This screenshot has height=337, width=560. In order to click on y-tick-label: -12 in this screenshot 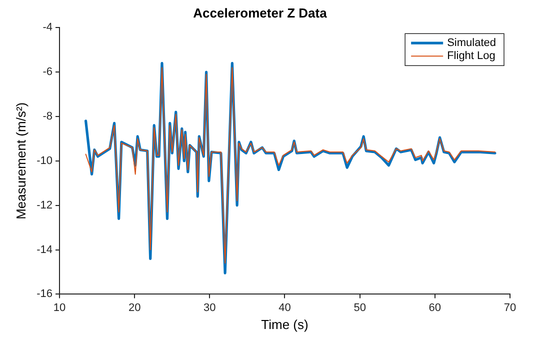, I will do `click(44, 205)`.